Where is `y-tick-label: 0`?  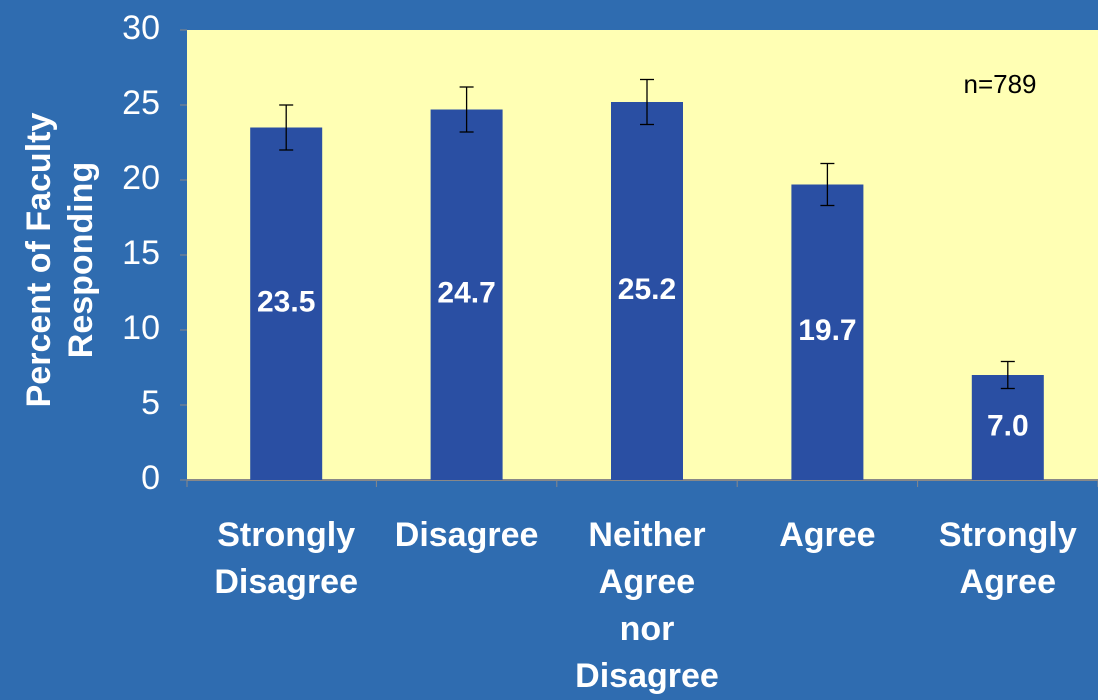 y-tick-label: 0 is located at coordinates (150, 478).